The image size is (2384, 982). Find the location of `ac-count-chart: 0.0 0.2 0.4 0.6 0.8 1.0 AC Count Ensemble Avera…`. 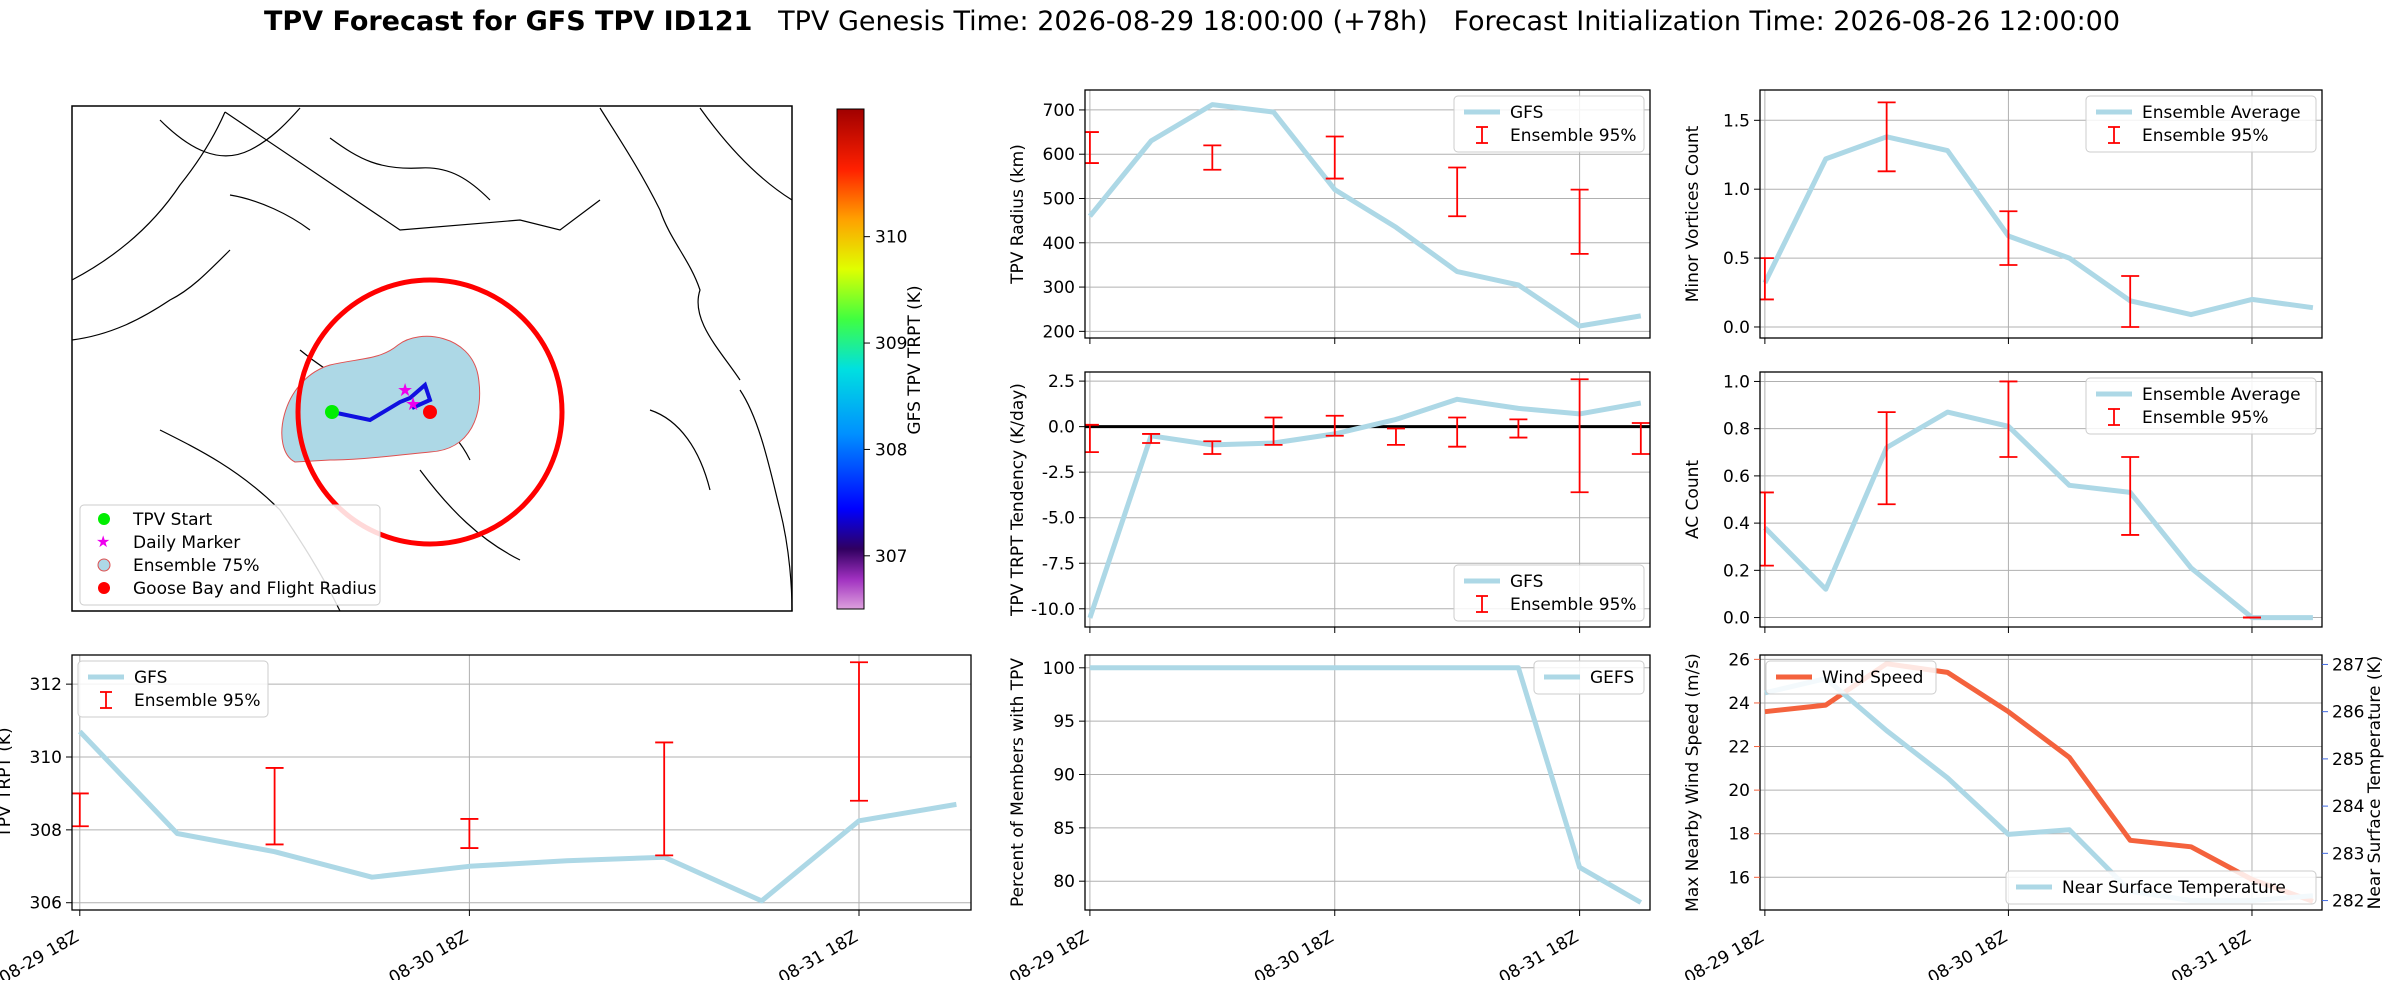

ac-count-chart: 0.0 0.2 0.4 0.6 0.8 1.0 AC Count Ensemble Avera… is located at coordinates (2027, 497).